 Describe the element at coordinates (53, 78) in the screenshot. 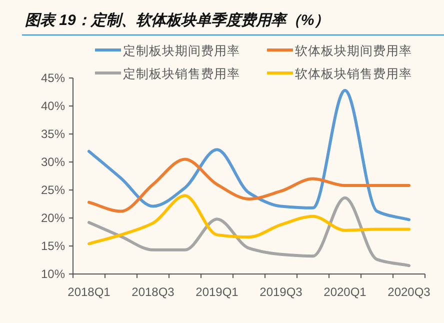

I see `y-tick-label: 45%` at that location.